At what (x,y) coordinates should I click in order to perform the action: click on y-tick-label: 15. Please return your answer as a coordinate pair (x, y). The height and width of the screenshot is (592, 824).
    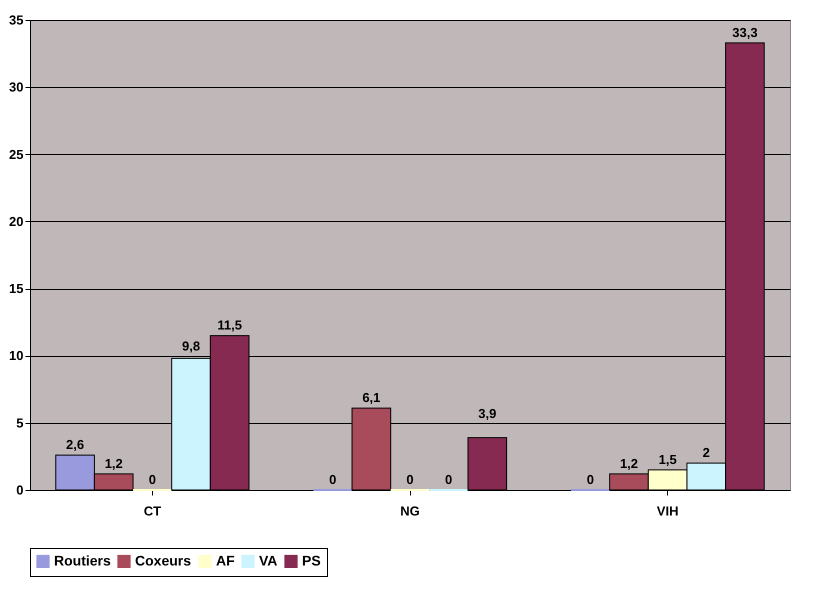
    Looking at the image, I should click on (16, 288).